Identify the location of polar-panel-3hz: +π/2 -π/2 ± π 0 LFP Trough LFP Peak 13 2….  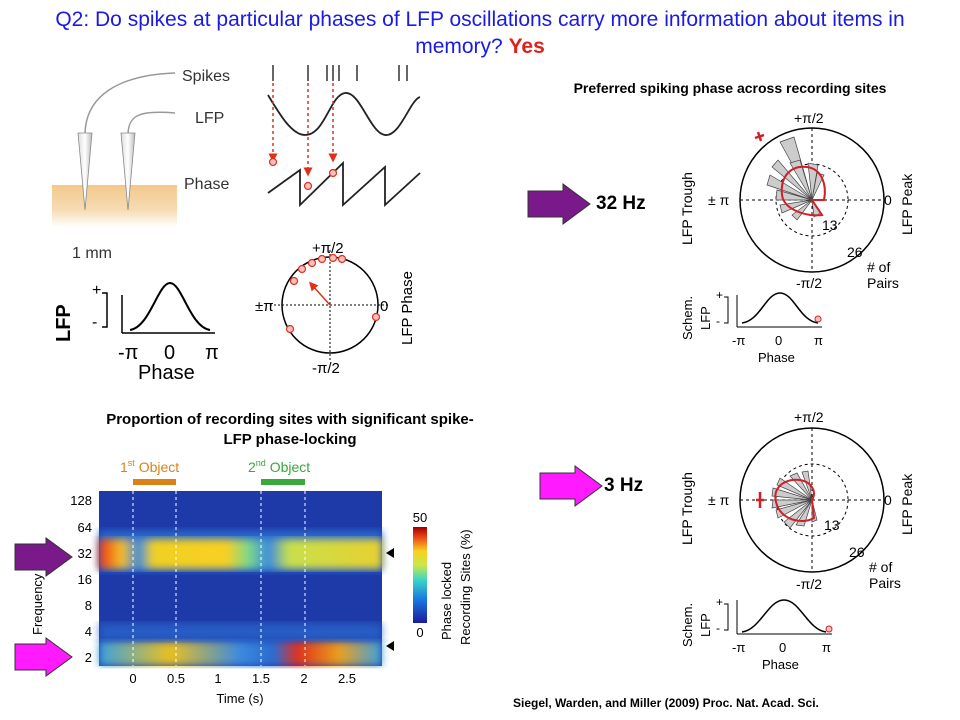
(797, 540).